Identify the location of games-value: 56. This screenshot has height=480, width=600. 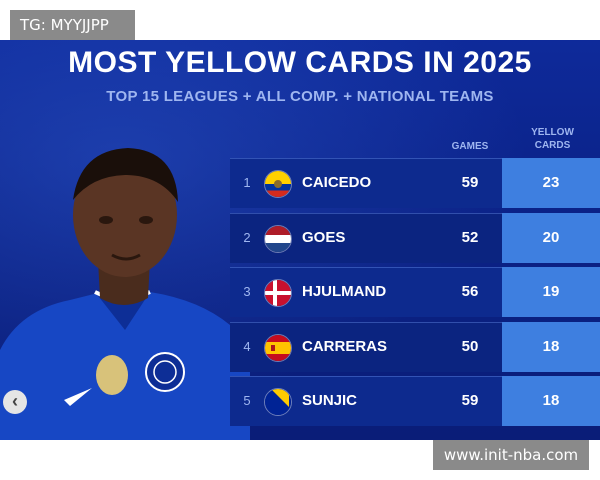
(470, 291).